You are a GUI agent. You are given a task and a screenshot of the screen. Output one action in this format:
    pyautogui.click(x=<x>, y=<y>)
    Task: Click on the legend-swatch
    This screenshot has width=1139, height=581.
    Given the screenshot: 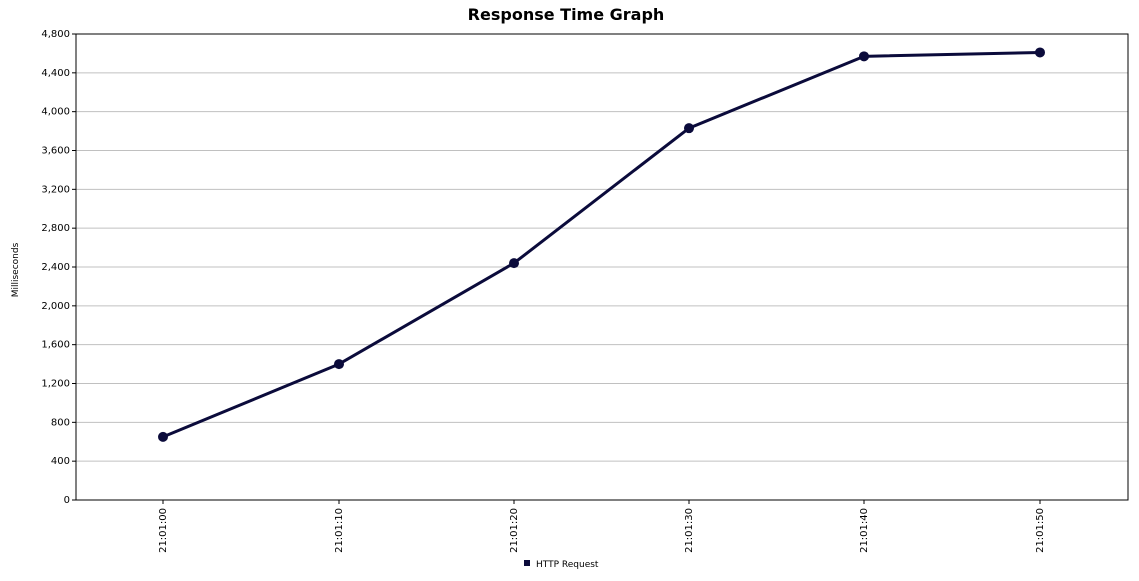 What is the action you would take?
    pyautogui.click(x=527, y=563)
    